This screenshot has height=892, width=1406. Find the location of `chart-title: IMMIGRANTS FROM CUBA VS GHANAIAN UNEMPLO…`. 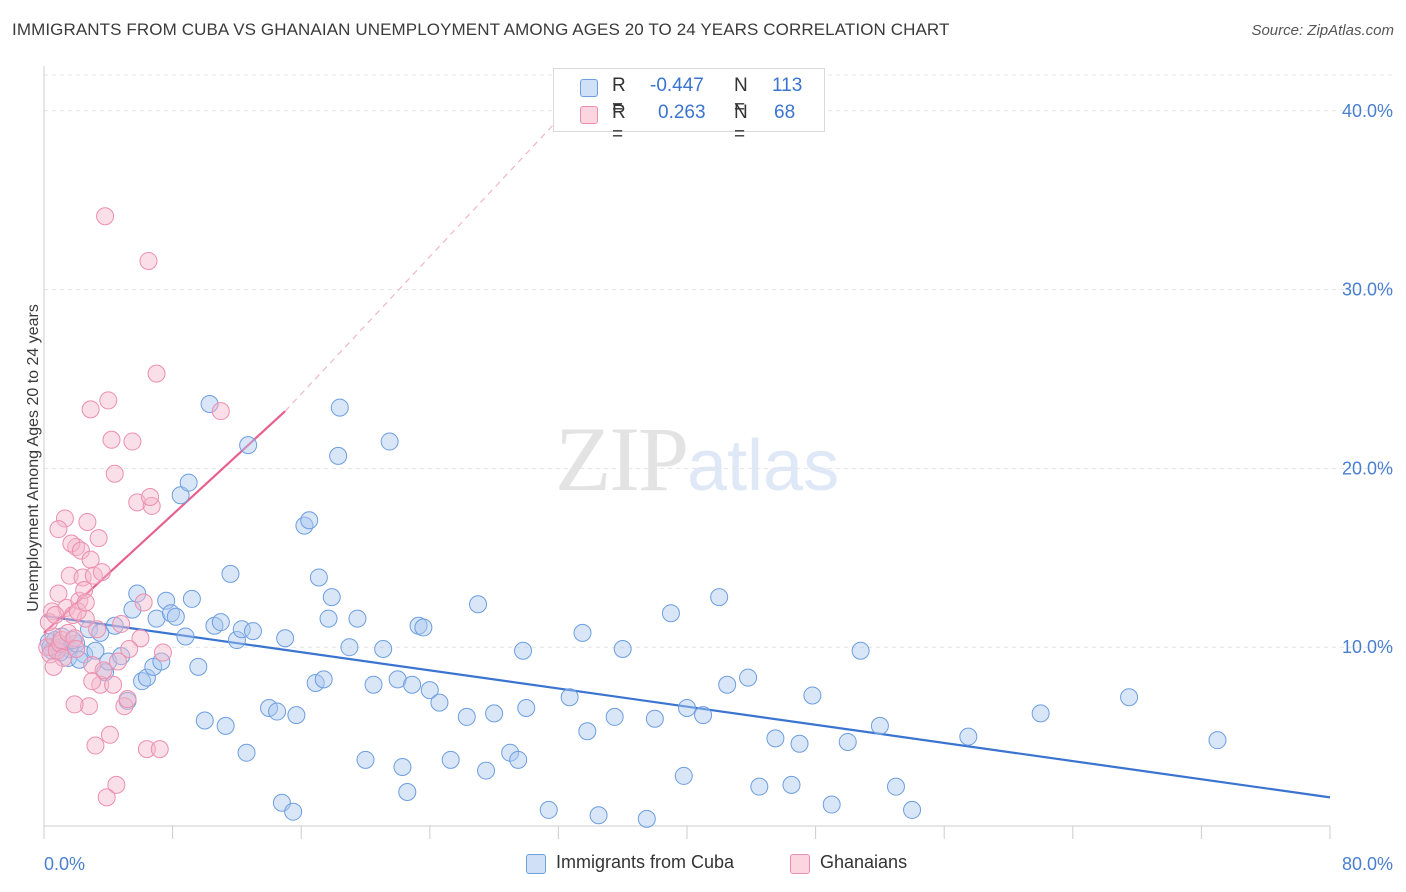

chart-title: IMMIGRANTS FROM CUBA VS GHANAIAN UNEMPLO… is located at coordinates (481, 29).